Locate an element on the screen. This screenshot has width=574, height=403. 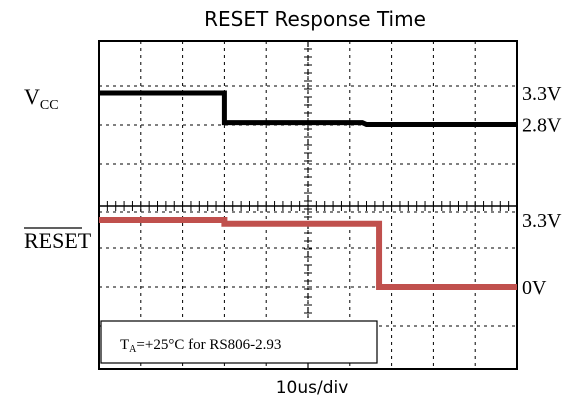
voltage-label: 0V is located at coordinates (534, 288).